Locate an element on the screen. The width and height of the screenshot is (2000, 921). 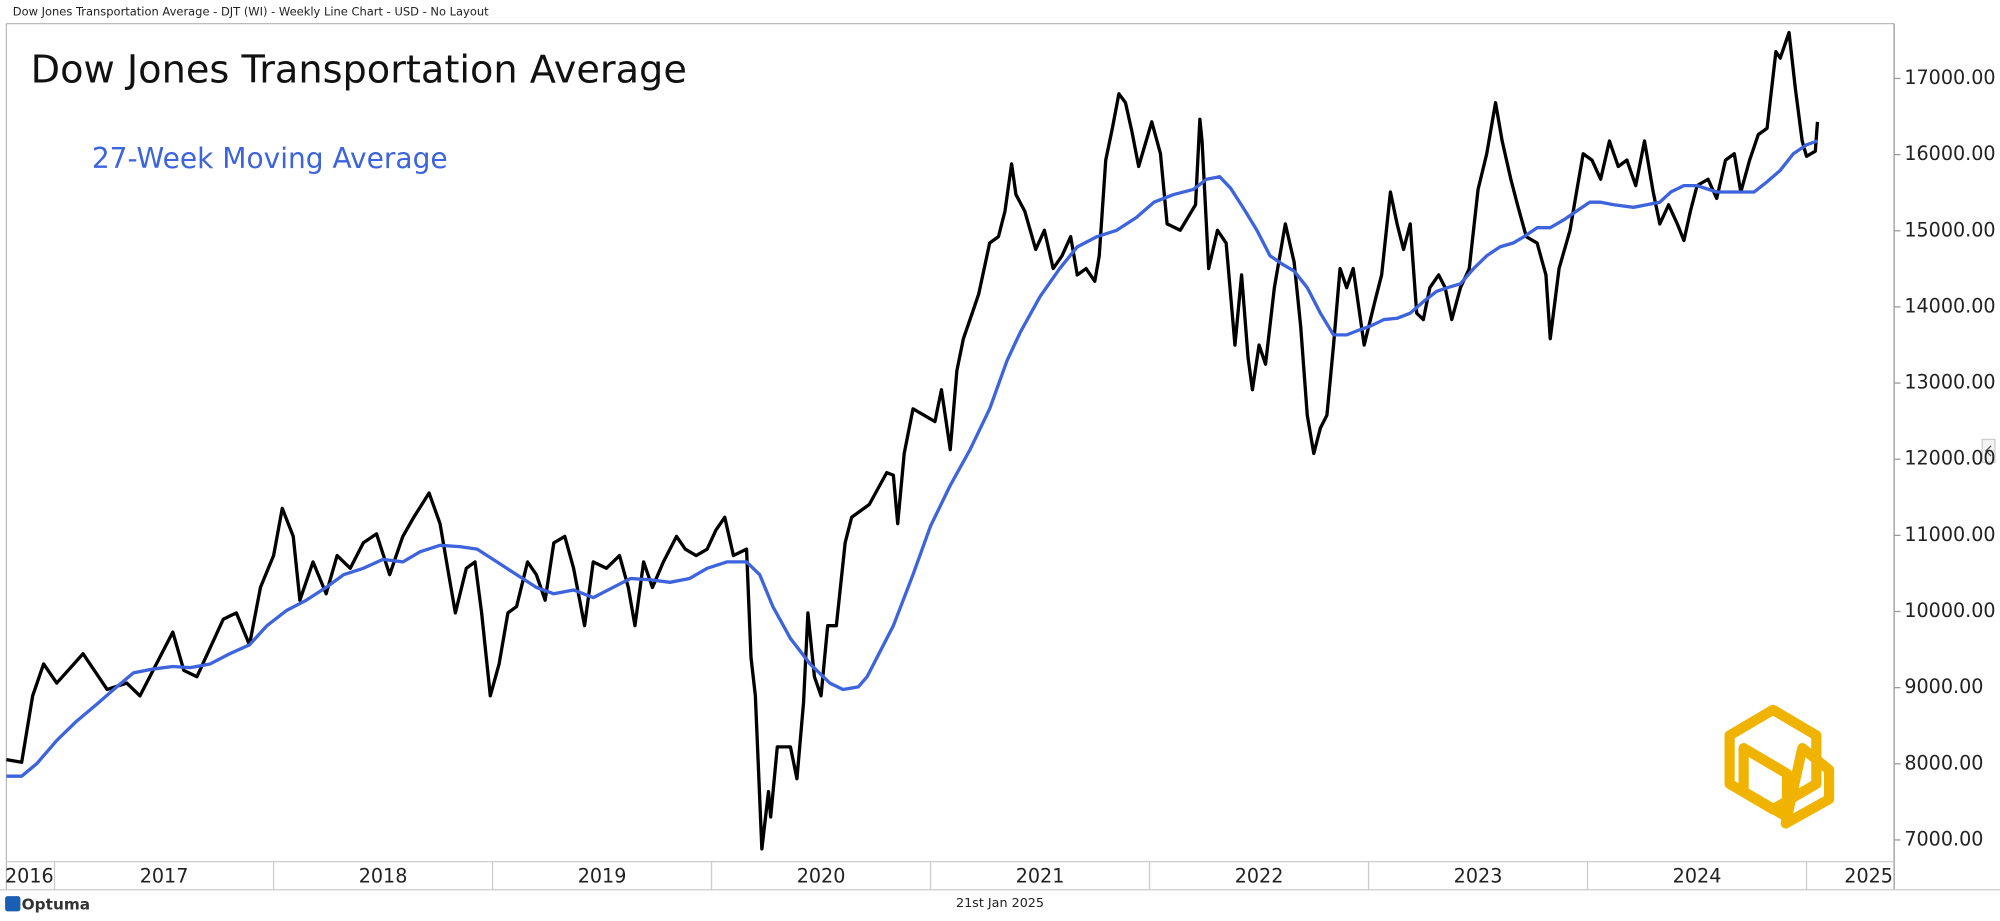
x-tick-label: 2025 is located at coordinates (1868, 875).